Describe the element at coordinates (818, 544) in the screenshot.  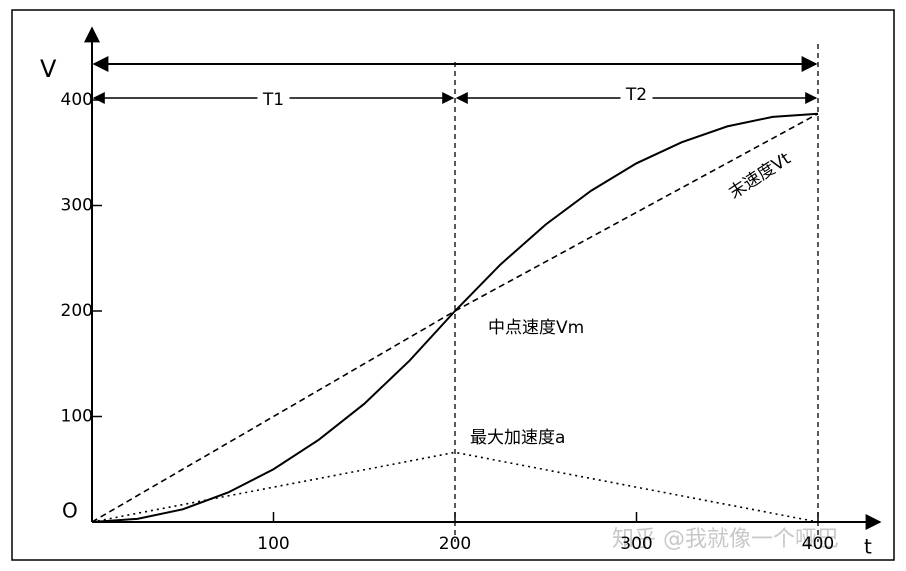
I see `x-tick-label: 400` at that location.